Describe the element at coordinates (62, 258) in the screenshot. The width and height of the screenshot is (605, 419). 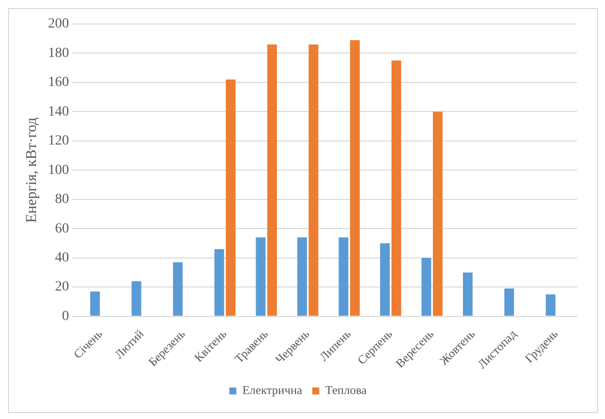
I see `y-tick-label: 40` at that location.